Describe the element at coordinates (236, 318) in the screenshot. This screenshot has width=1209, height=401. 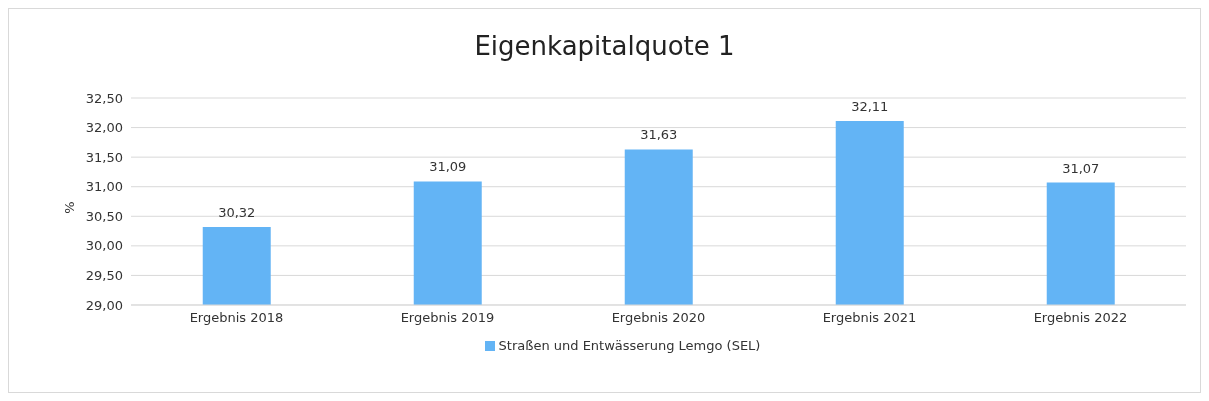
I see `x-tick-label: Ergebnis 2018` at that location.